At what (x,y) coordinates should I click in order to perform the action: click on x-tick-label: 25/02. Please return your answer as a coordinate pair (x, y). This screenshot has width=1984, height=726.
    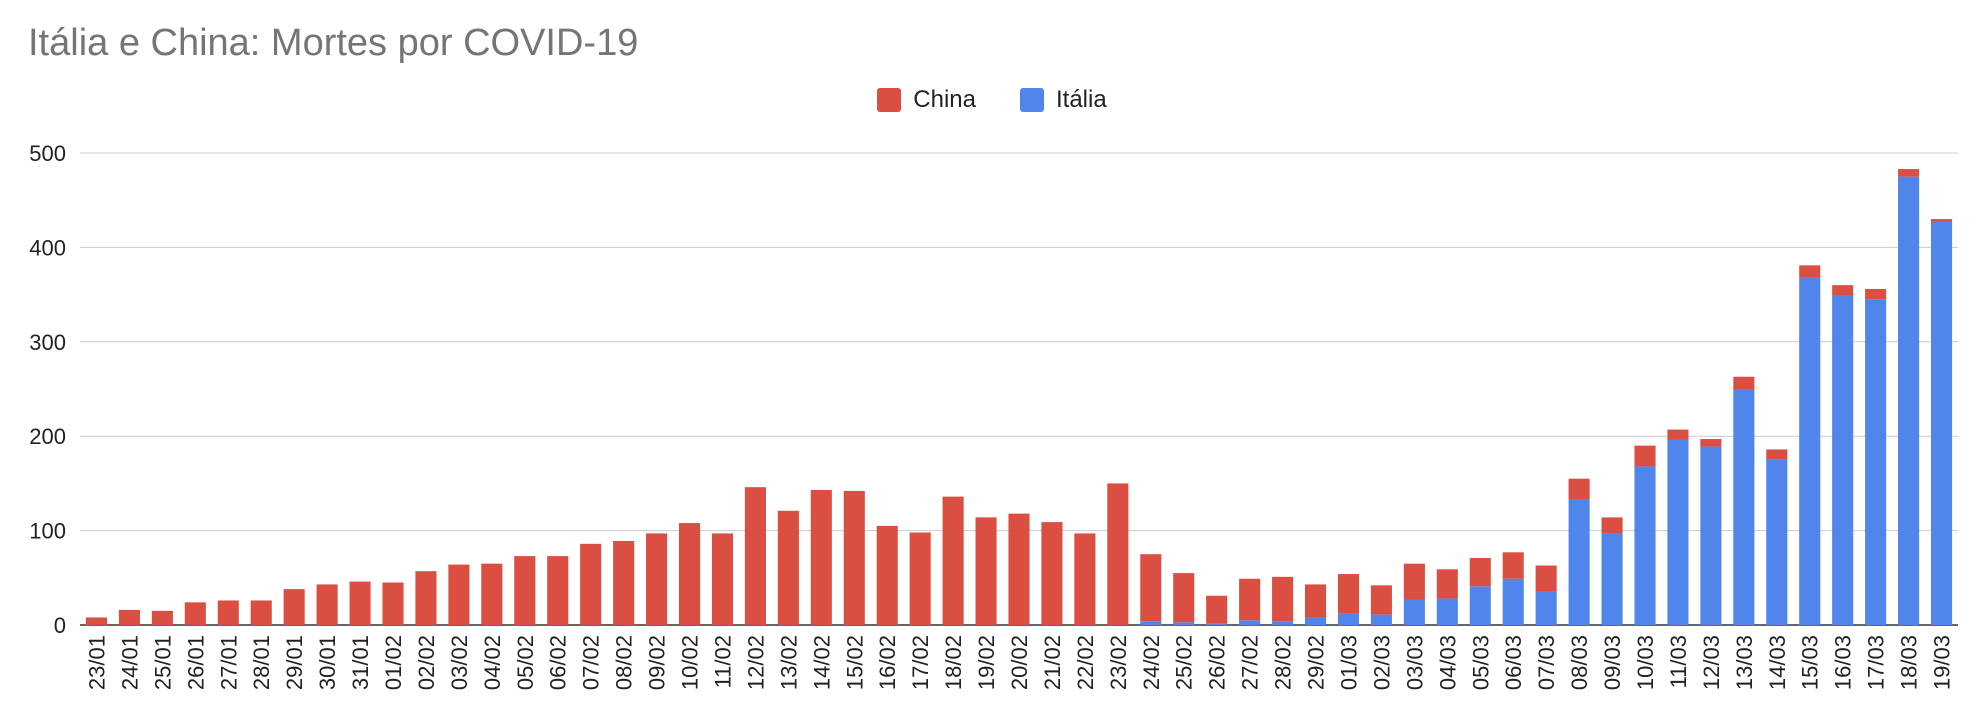
    Looking at the image, I should click on (1184, 662).